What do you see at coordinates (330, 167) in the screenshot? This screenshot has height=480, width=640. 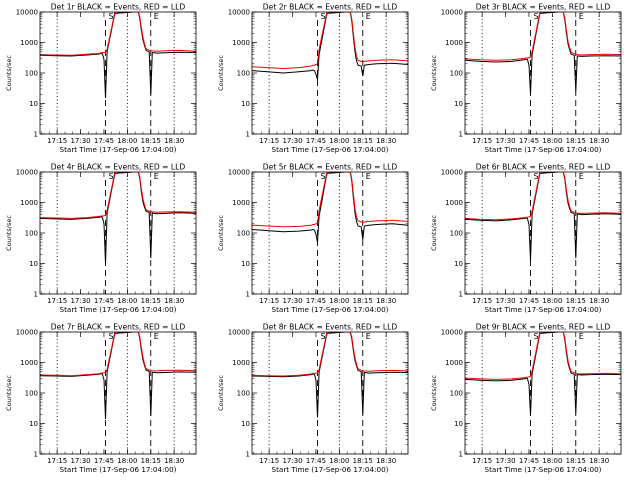 I see `chart-title: Det 5r BLACK = Events, RED = LLD` at bounding box center [330, 167].